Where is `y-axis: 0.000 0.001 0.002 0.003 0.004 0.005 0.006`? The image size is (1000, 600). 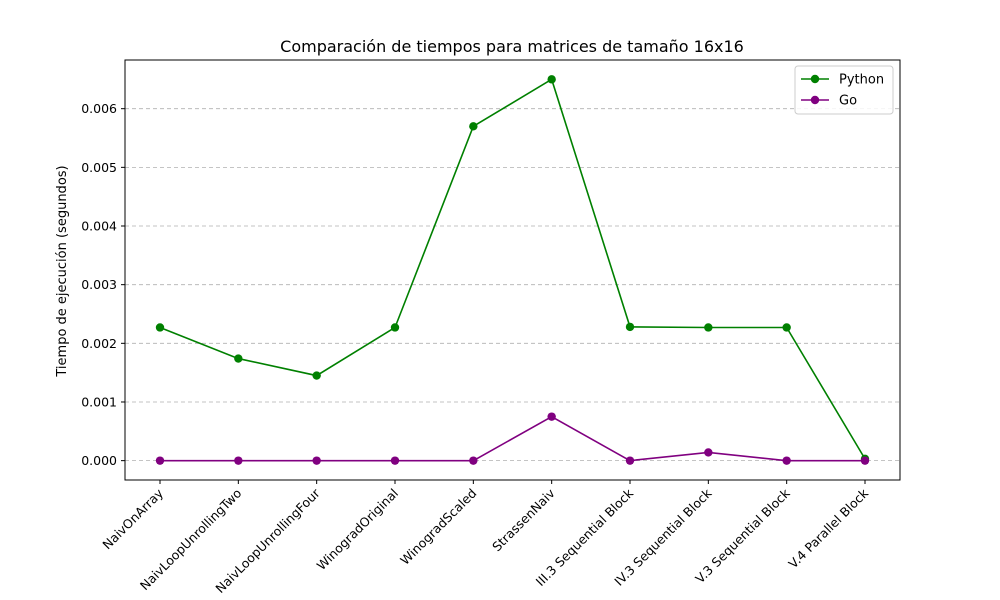
y-axis: 0.000 0.001 0.002 0.003 0.004 0.005 0.006 is located at coordinates (103, 284).